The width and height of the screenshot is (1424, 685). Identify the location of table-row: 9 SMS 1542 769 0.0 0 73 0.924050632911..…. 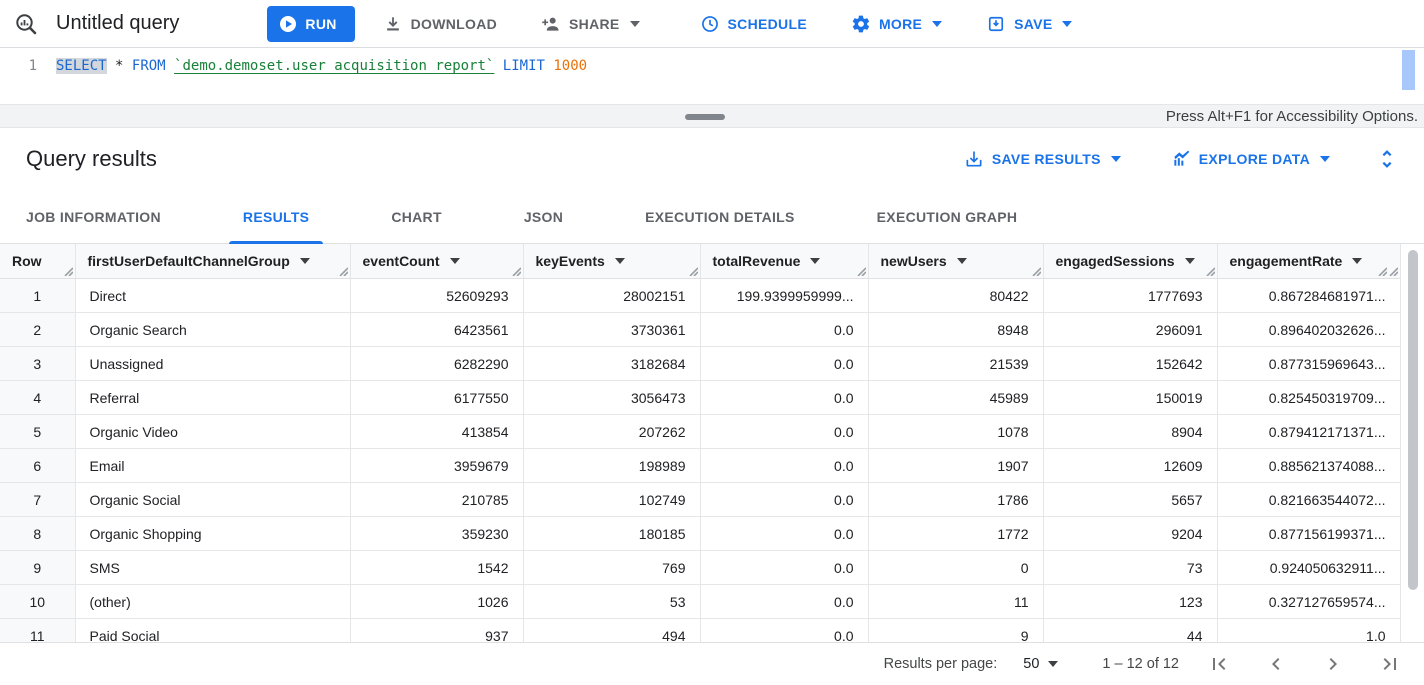
(700, 567).